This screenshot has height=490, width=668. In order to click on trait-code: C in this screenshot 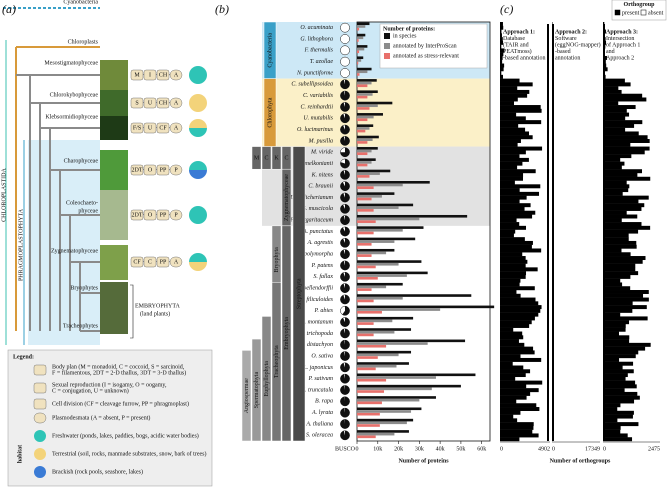, I will do `click(150, 262)`.